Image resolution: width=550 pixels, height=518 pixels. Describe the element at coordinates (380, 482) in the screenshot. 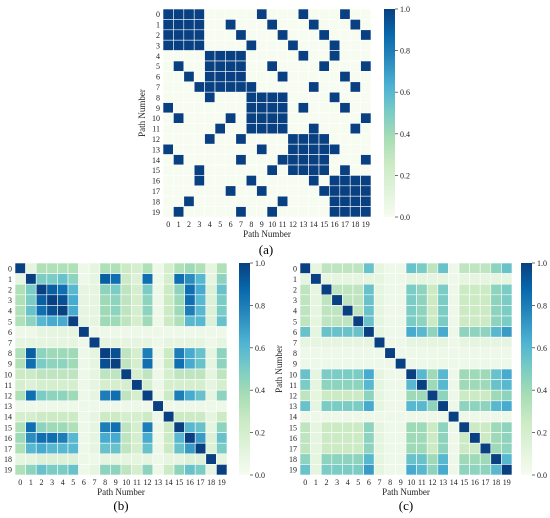

I see `x-tick-label: 7` at that location.